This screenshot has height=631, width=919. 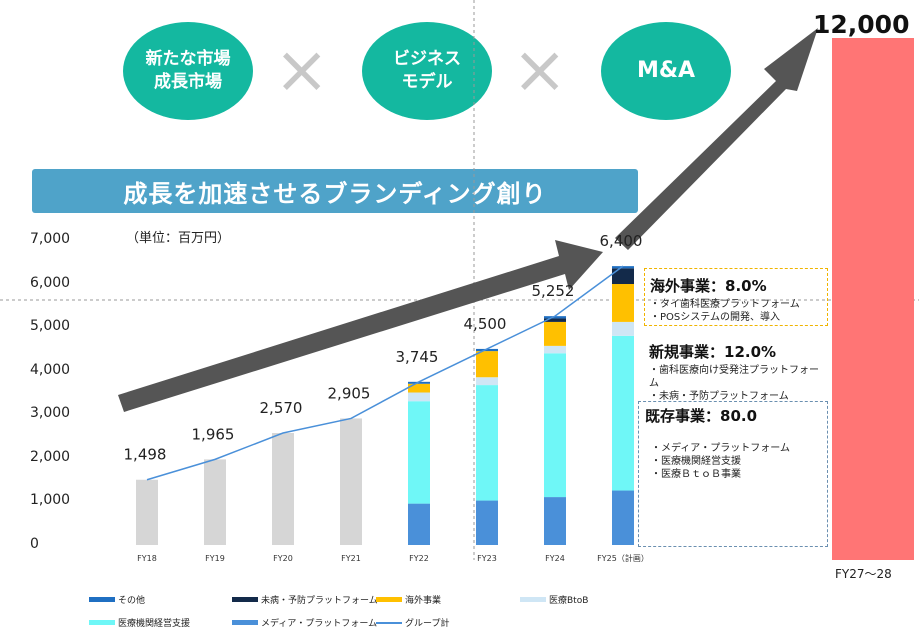 What do you see at coordinates (708, 286) in the screenshot?
I see `overseas-box-title: 海外事業：8.0%` at bounding box center [708, 286].